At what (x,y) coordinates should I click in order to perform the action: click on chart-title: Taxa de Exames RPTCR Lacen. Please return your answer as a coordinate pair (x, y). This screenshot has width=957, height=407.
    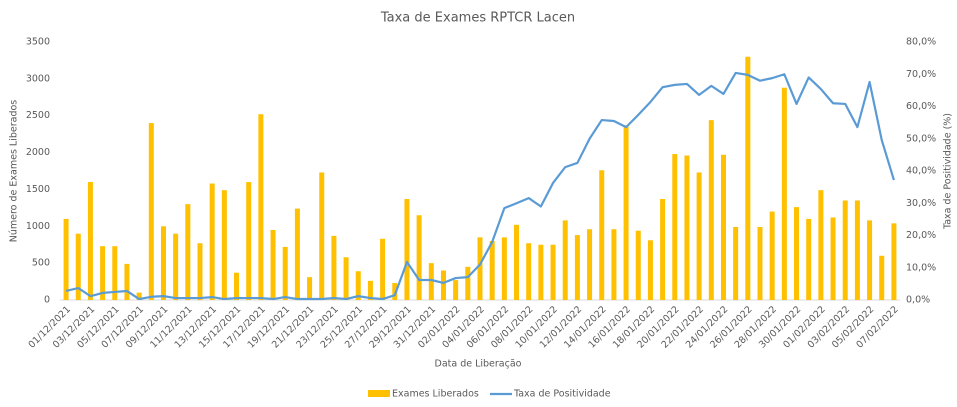
    Looking at the image, I should click on (477, 18).